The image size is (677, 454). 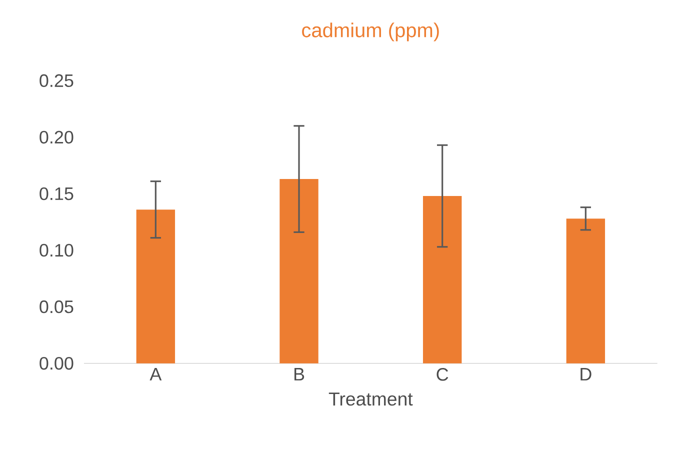 I want to click on y-tick-label: 0.10, so click(x=57, y=250).